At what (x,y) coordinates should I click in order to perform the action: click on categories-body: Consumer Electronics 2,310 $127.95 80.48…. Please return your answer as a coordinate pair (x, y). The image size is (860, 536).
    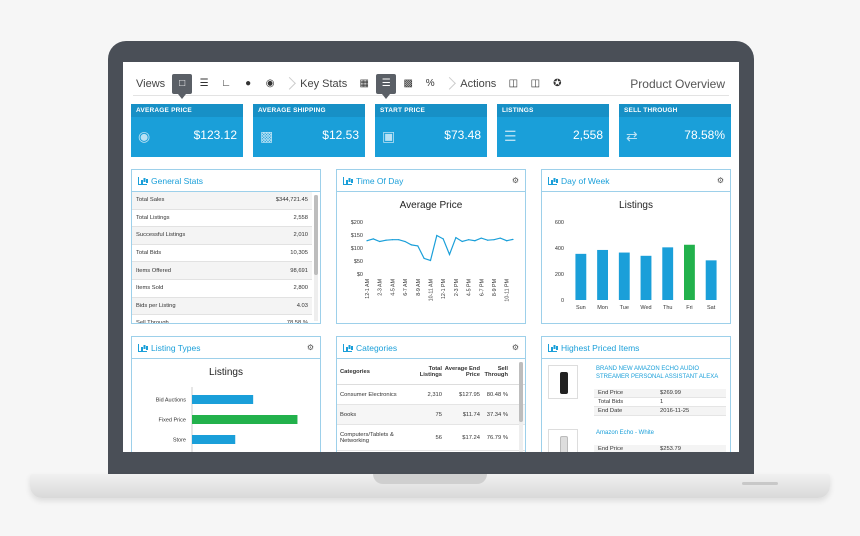
    Looking at the image, I should click on (431, 418).